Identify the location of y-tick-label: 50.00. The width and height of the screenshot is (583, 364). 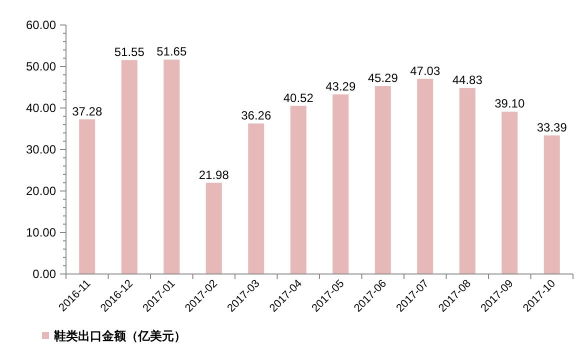
(41, 67).